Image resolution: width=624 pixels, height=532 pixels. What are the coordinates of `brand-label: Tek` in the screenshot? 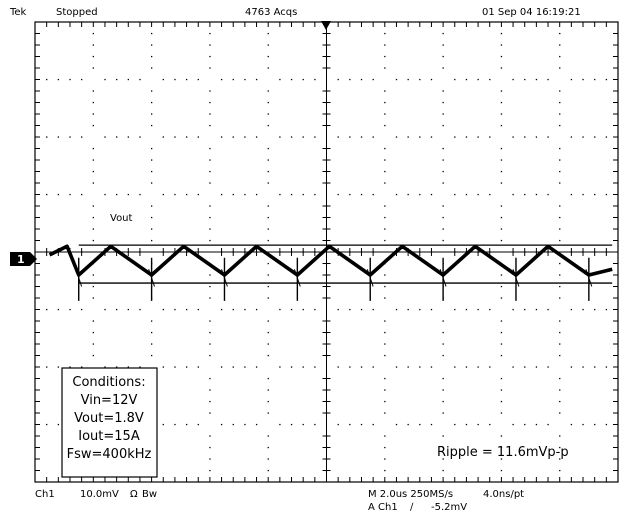 It's located at (18, 12).